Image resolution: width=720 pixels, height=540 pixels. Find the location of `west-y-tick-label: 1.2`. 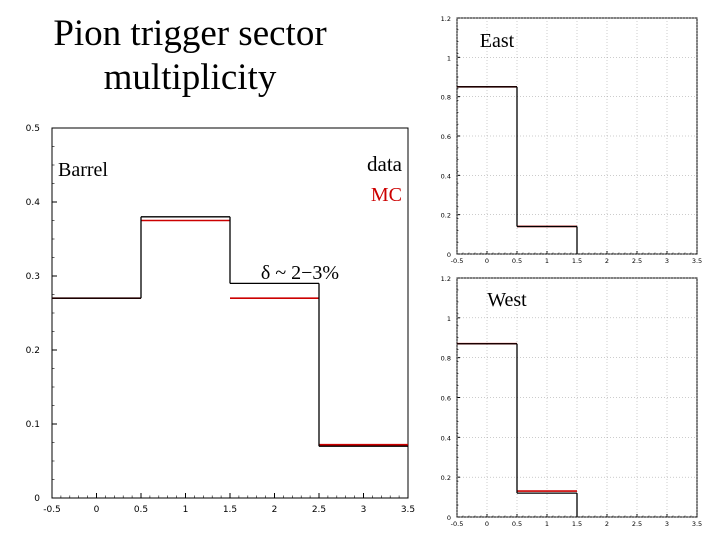

west-y-tick-label: 1.2 is located at coordinates (446, 279).